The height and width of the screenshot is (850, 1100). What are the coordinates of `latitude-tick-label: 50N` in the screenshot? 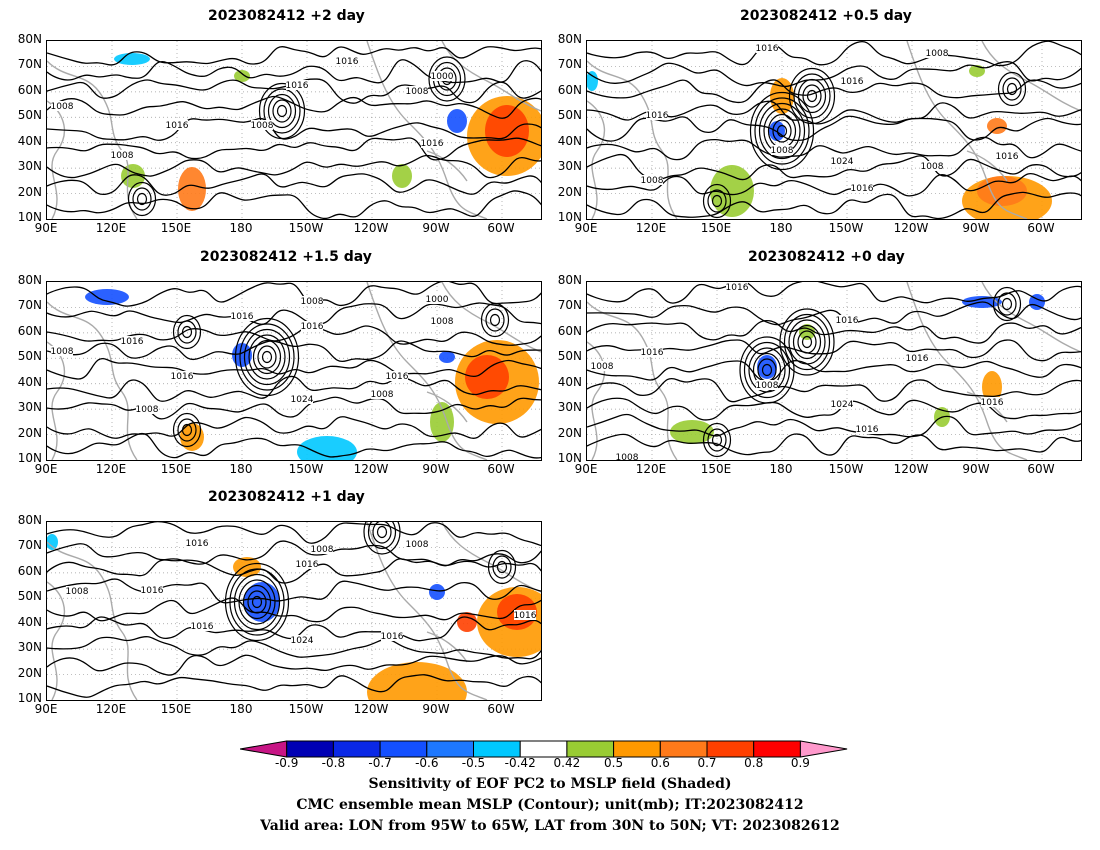 It's located at (569, 115).